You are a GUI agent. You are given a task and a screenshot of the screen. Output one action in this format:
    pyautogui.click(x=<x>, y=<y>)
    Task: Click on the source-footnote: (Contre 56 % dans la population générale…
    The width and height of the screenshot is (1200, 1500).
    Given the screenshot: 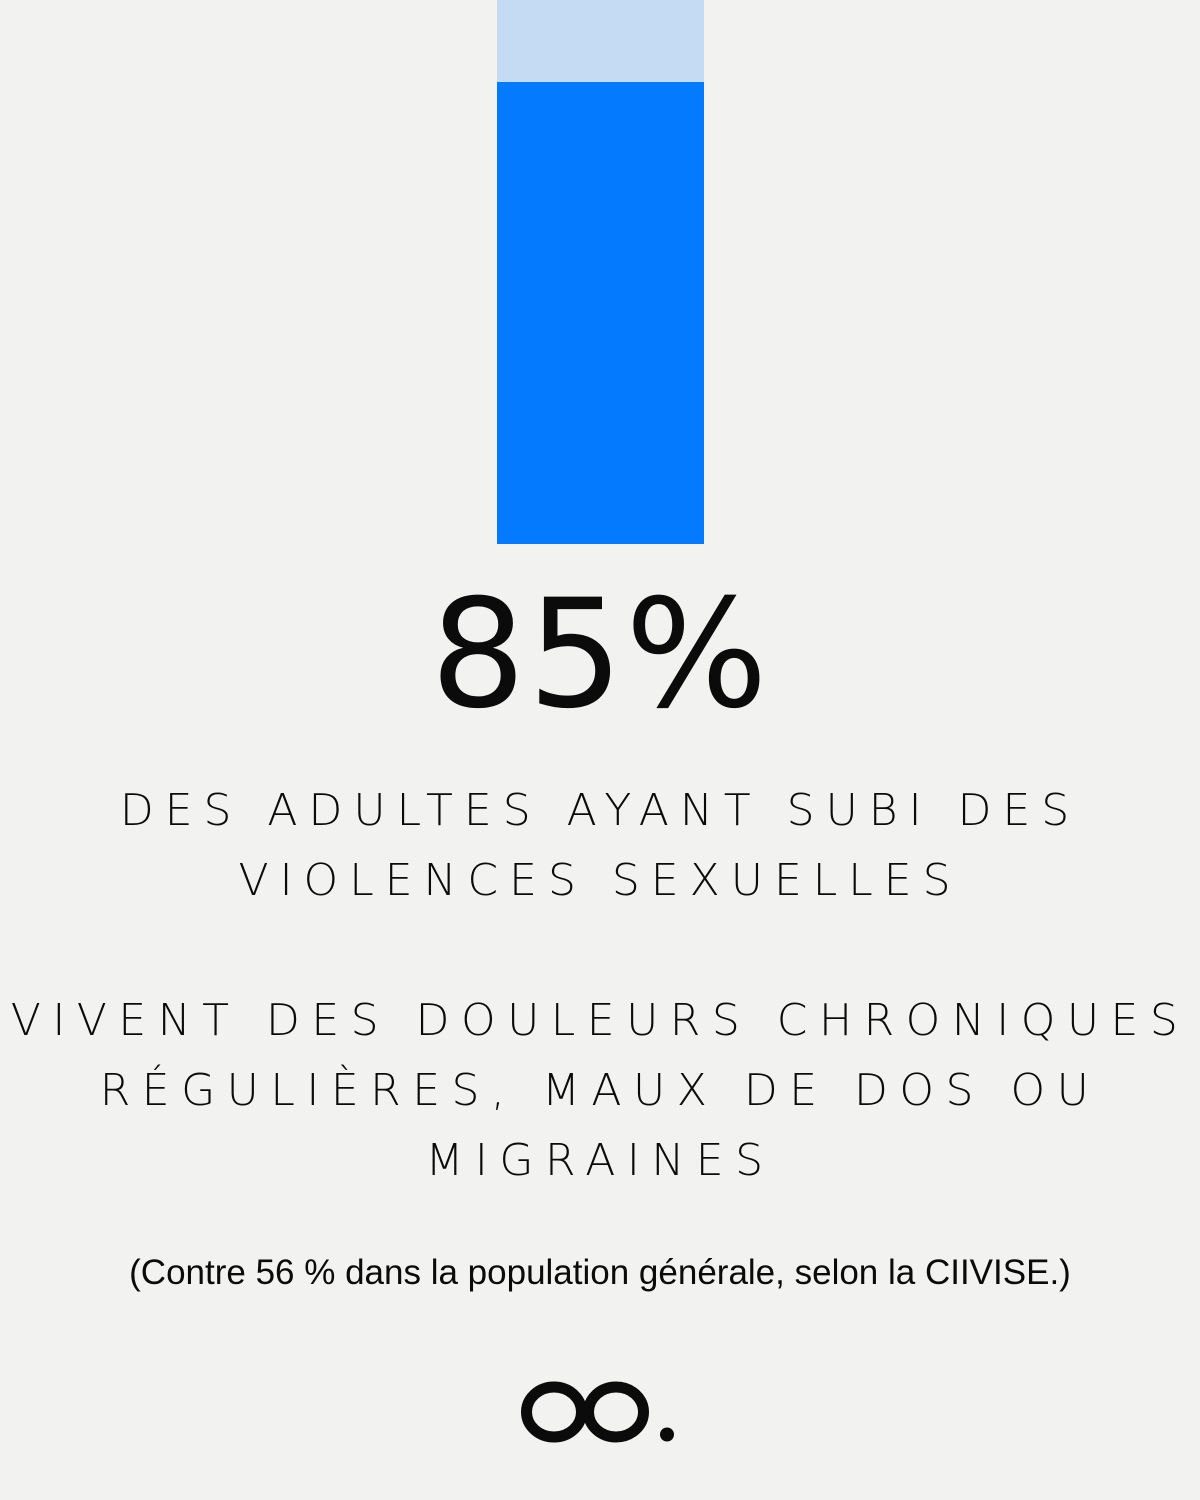 What is the action you would take?
    pyautogui.click(x=600, y=1272)
    